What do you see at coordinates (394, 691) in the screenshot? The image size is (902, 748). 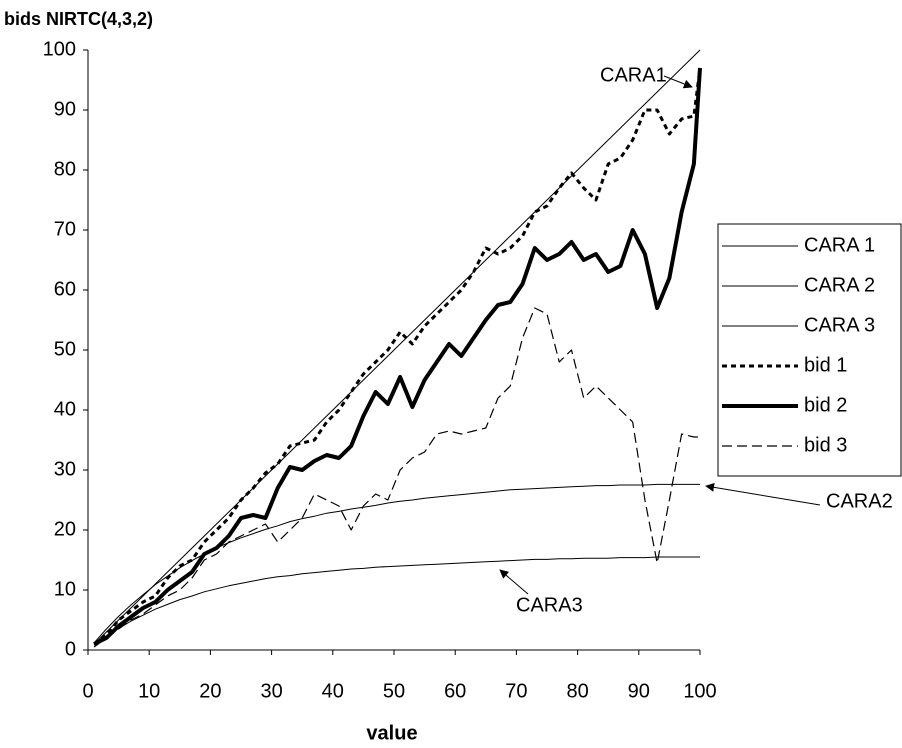 I see `x-tick-label: 50` at bounding box center [394, 691].